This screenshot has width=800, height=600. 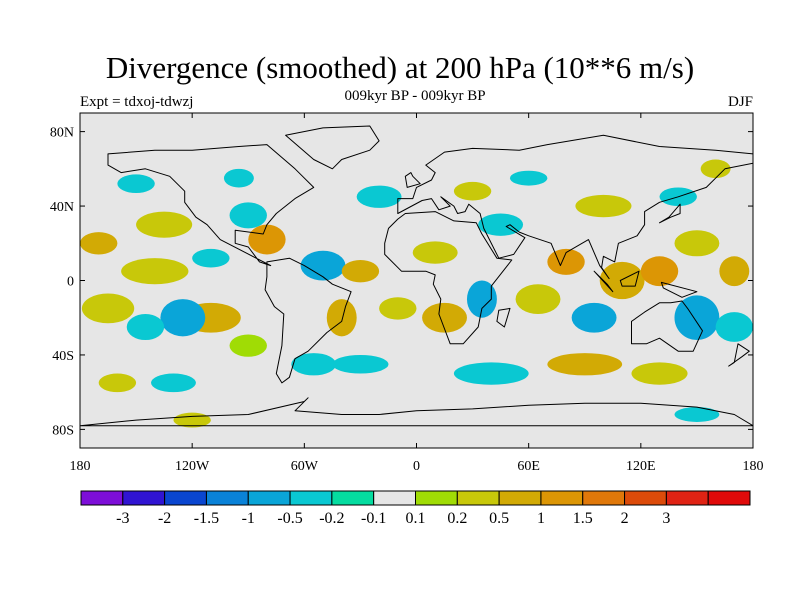 What do you see at coordinates (415, 96) in the screenshot?
I see `plot-subtitle: 009kyr BP - 009kyr BP` at bounding box center [415, 96].